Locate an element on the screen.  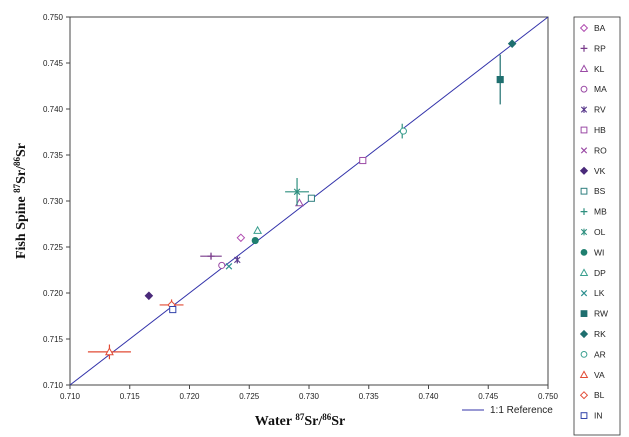
legend-label: LK is located at coordinates (599, 293).